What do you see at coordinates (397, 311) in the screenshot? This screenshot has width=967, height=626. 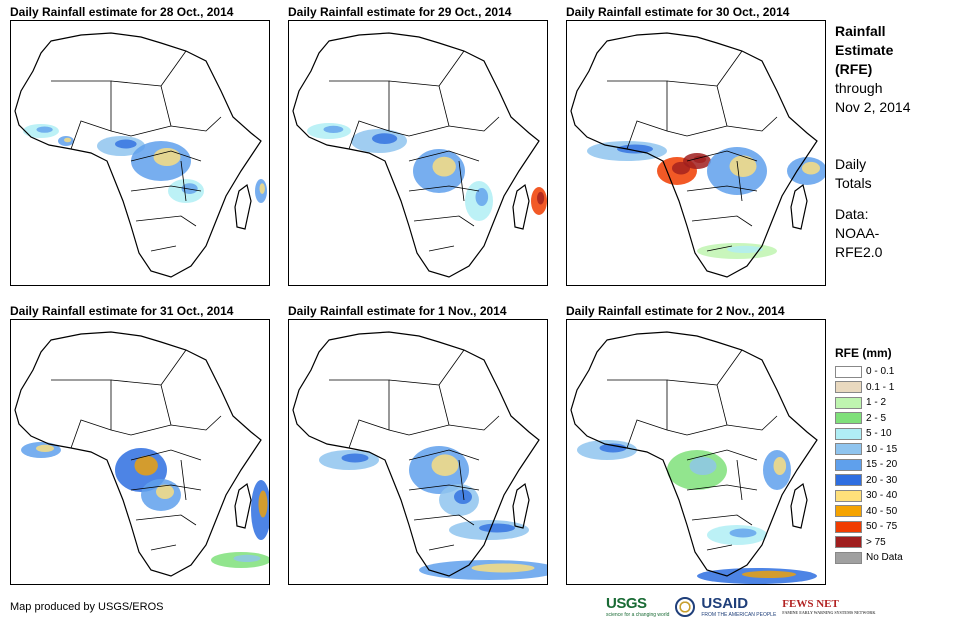 I see `panel-title: Daily Rainfall estimate for 1 Nov., 2014` at bounding box center [397, 311].